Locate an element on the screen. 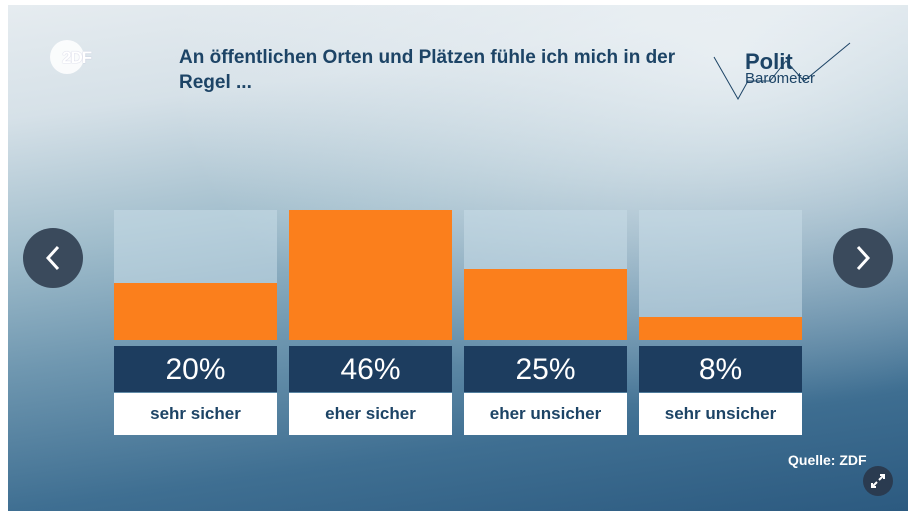 Image resolution: width=915 pixels, height=516 pixels. category-label: sehr sicher is located at coordinates (195, 414).